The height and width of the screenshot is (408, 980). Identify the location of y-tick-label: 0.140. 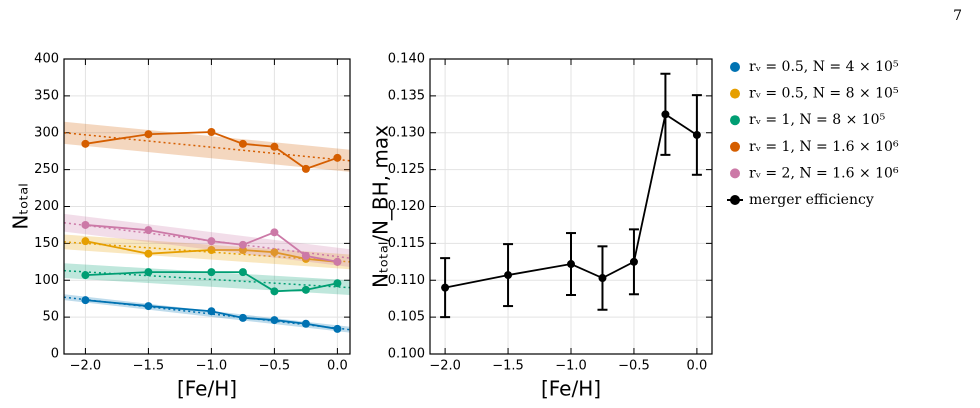
(406, 59).